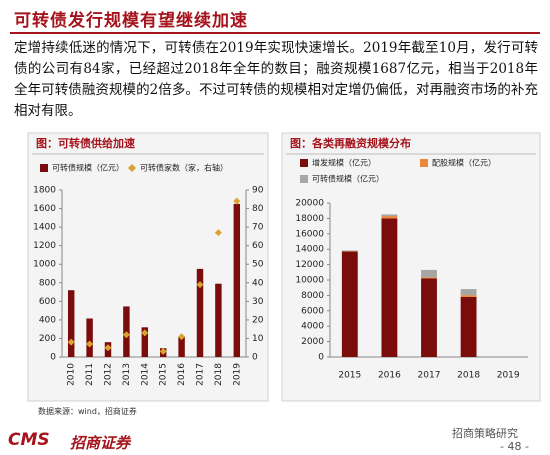  I want to click on y-tick-label: 18000, so click(309, 219).